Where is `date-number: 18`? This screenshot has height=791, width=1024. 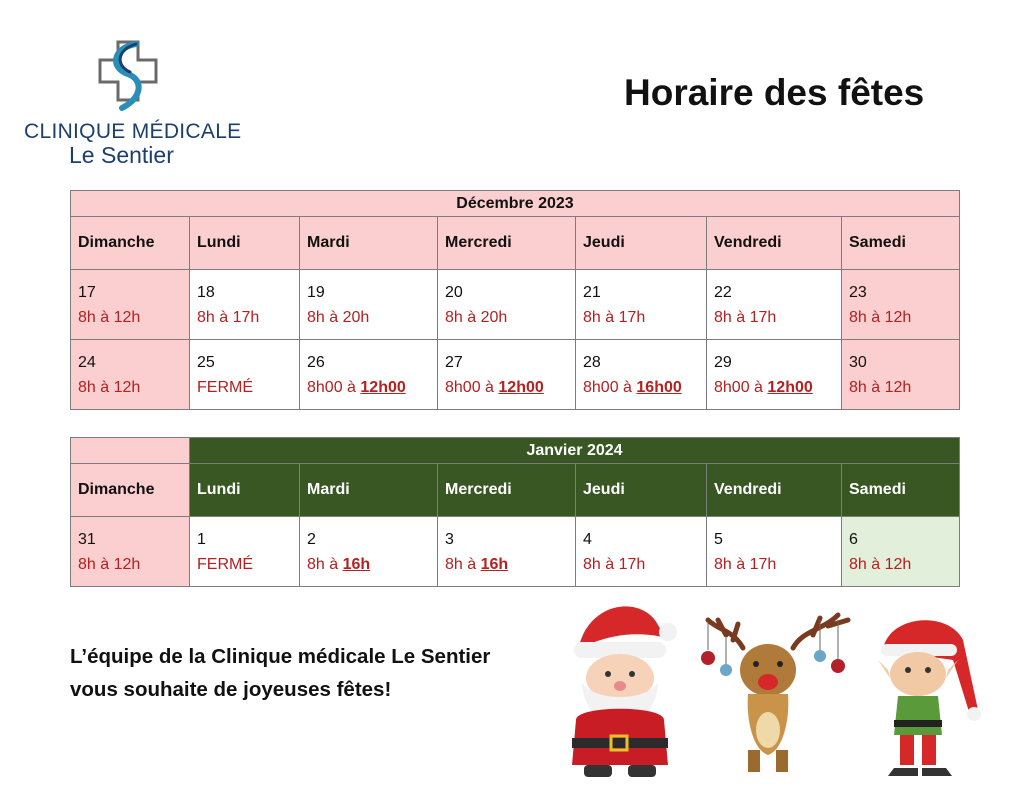 date-number: 18 is located at coordinates (206, 292).